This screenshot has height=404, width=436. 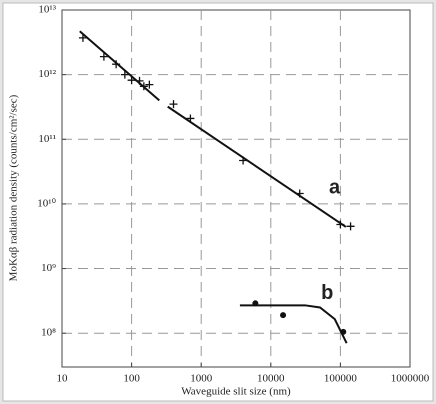 What do you see at coordinates (47, 10) in the screenshot?
I see `y-tick-label: 10¹³` at bounding box center [47, 10].